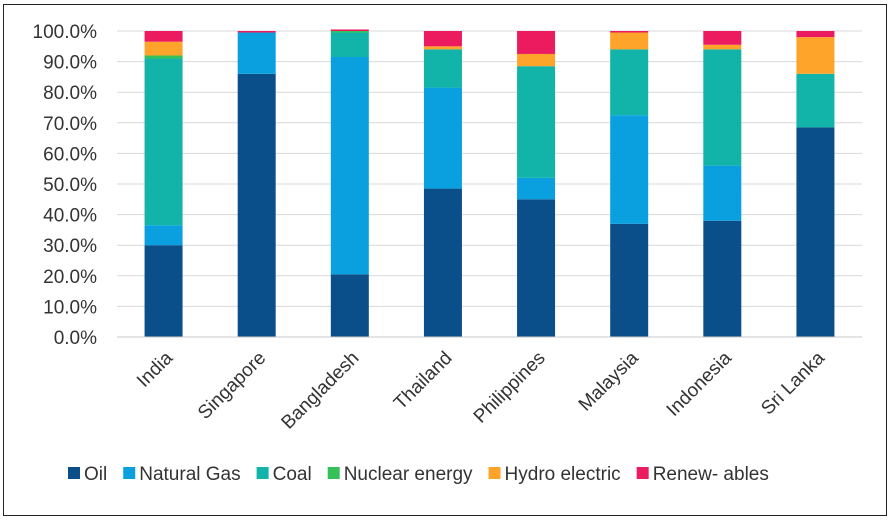 The height and width of the screenshot is (522, 893). What do you see at coordinates (75, 338) in the screenshot?
I see `y-tick-label: 0.0%` at bounding box center [75, 338].